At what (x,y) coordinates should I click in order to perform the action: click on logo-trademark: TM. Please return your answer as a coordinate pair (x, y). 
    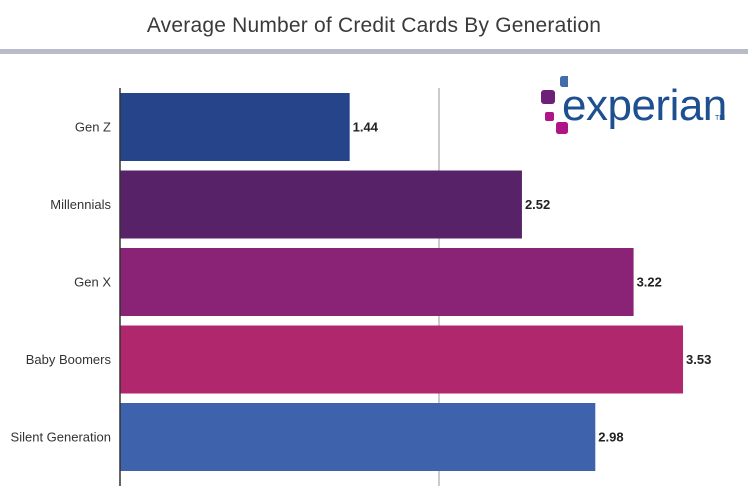
    Looking at the image, I should click on (720, 118).